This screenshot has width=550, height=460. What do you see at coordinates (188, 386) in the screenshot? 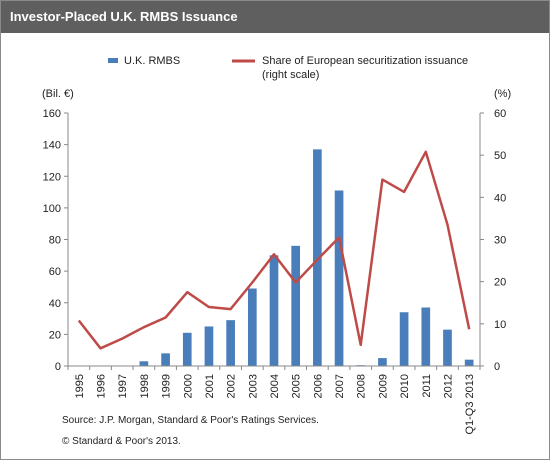
I see `x-tick-label: 2000` at bounding box center [188, 386].